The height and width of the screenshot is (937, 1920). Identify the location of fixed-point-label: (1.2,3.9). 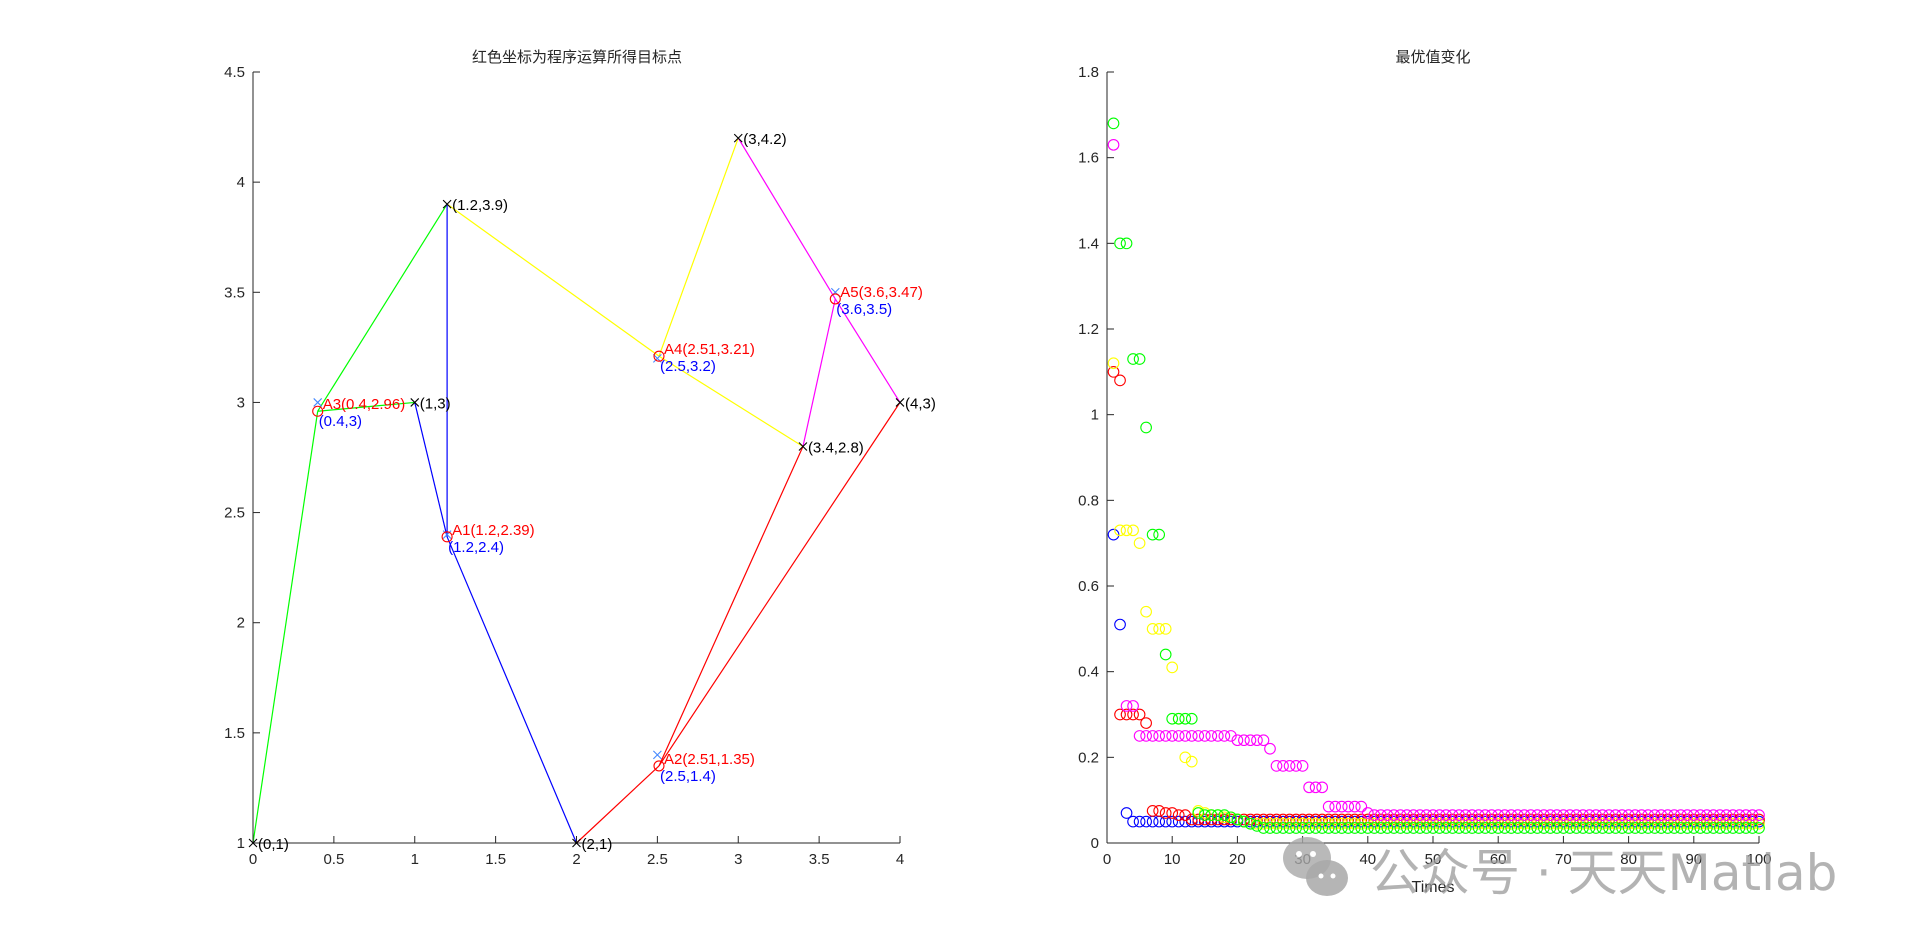
(480, 205).